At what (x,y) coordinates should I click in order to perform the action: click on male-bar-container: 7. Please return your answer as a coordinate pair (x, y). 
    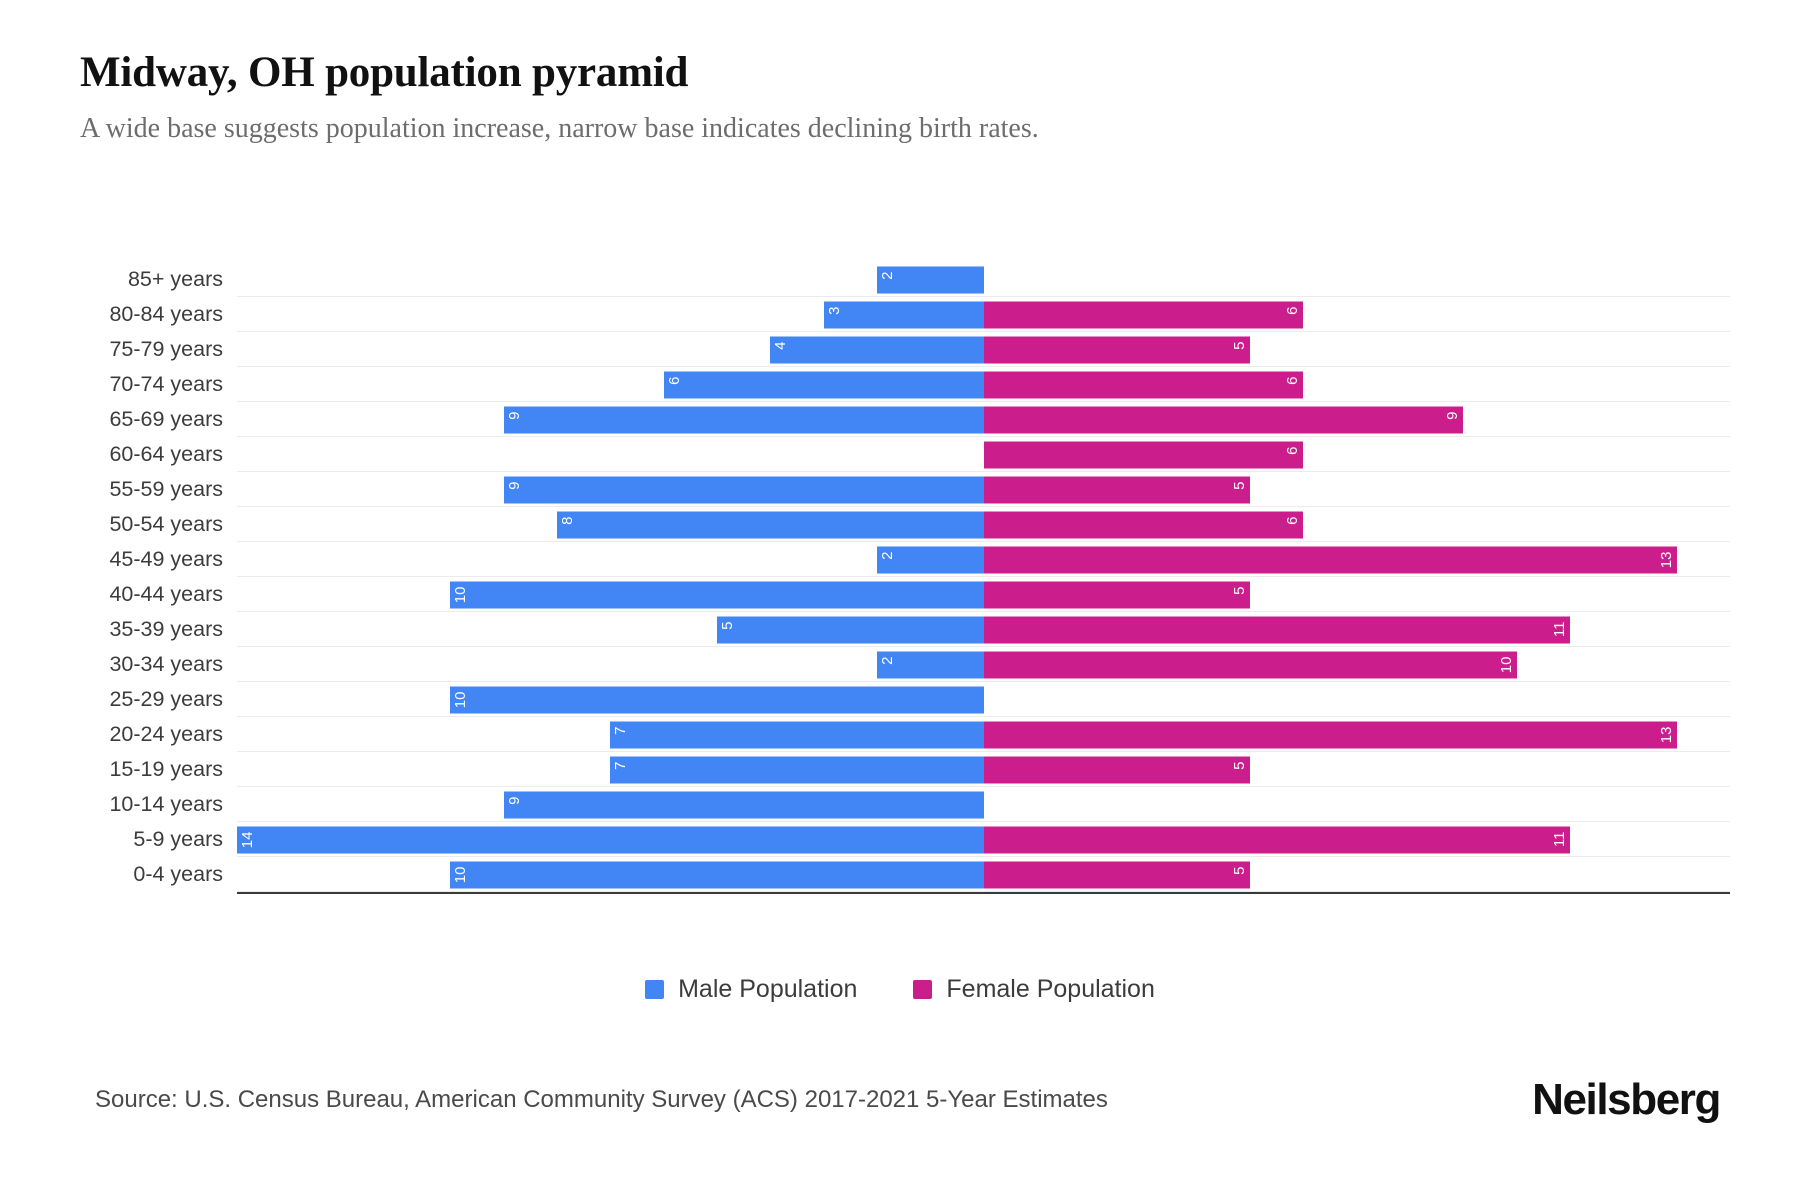
    Looking at the image, I should click on (610, 734).